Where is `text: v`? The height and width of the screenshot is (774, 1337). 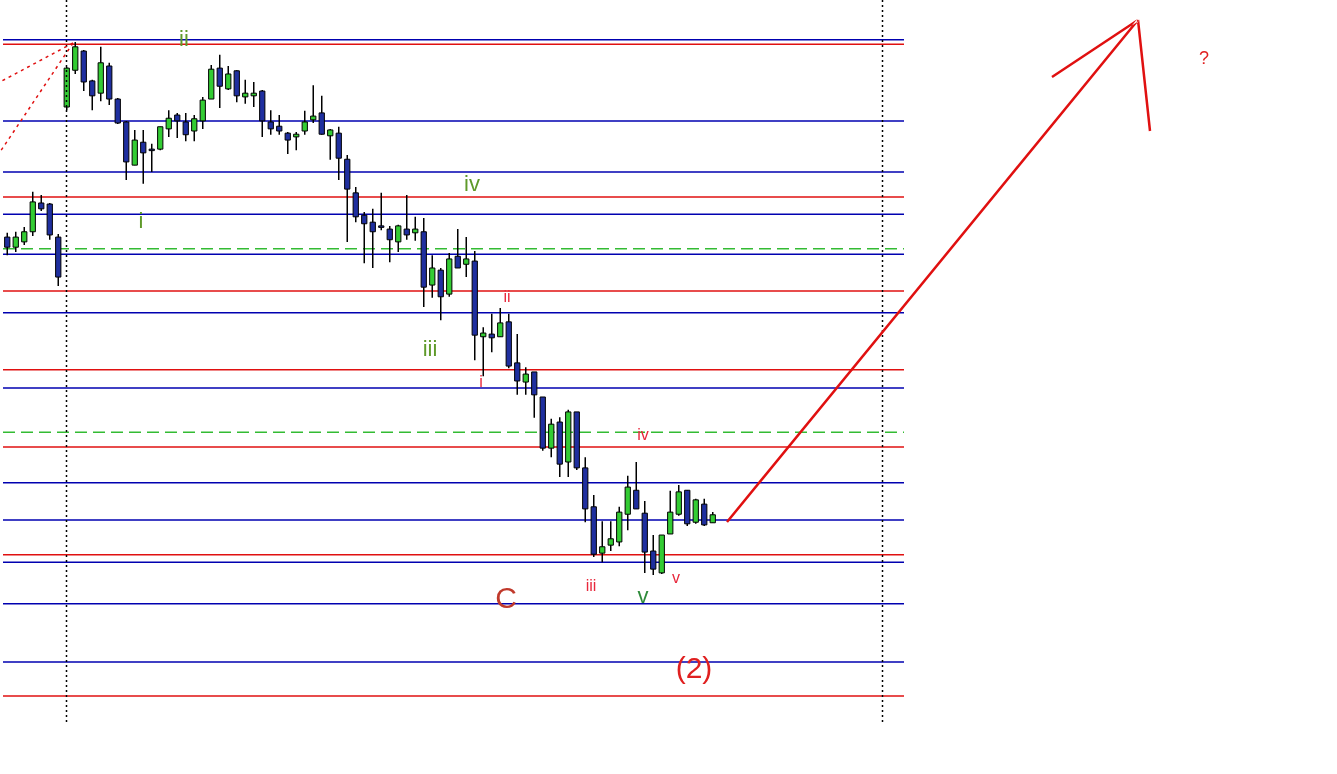
text: v is located at coordinates (643, 596).